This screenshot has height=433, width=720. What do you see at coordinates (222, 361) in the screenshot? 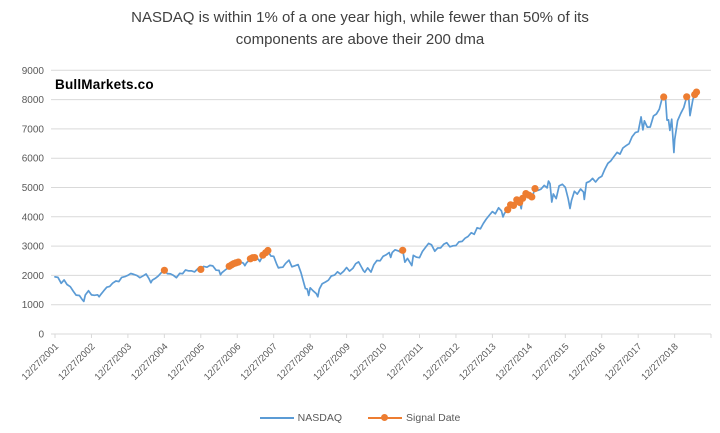
I see `x-tick-label: 12/27/2006` at bounding box center [222, 361].